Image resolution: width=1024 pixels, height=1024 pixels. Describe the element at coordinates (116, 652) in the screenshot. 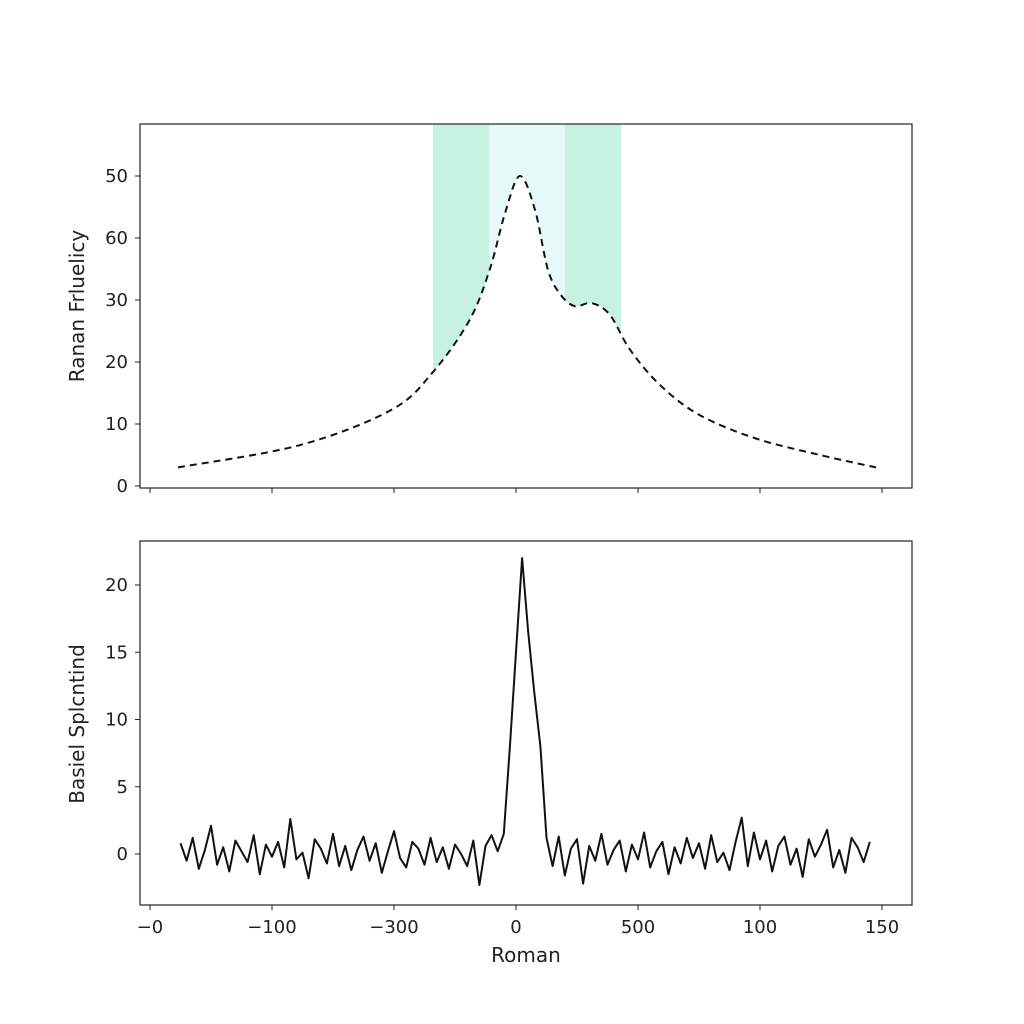

I see `y-tick-label: 15` at that location.